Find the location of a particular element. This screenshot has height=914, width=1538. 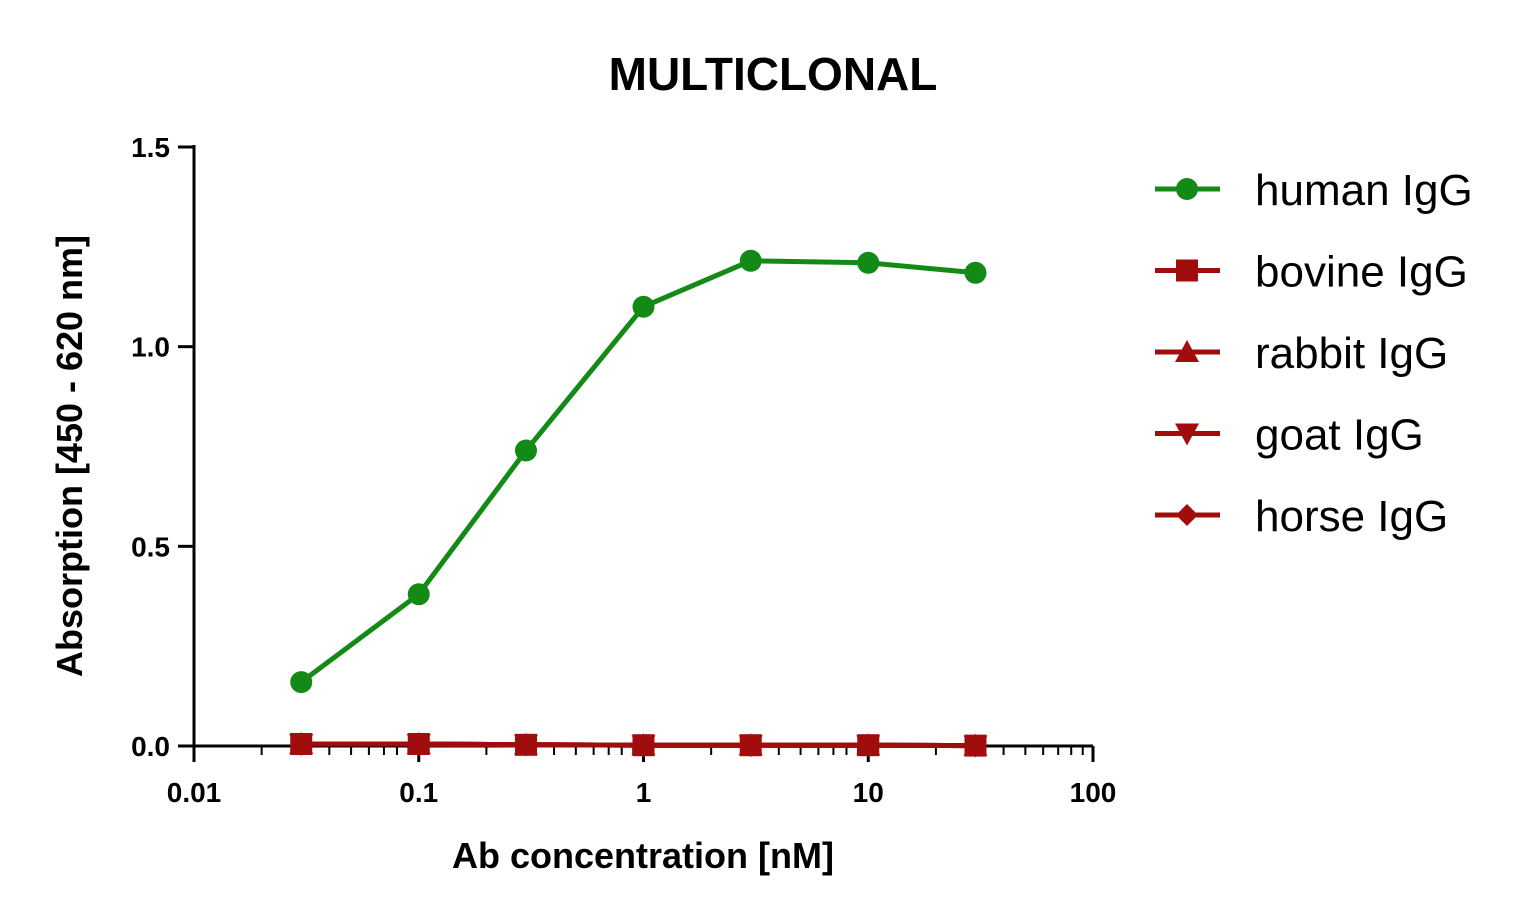

legend-item: bovine IgG is located at coordinates (1311, 272).